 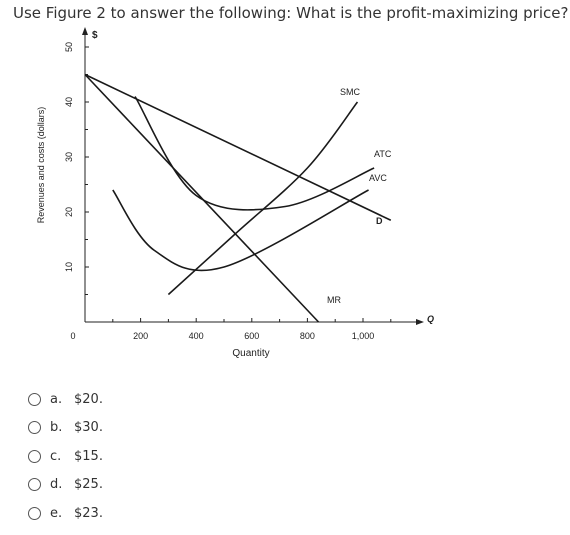 I want to click on option-d-letter: d., so click(x=56, y=485).